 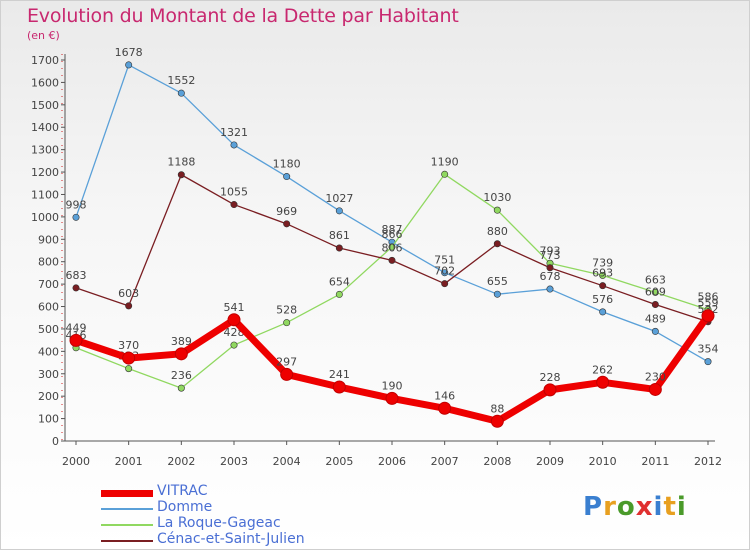 I want to click on y-tick-label: 400, so click(x=48, y=351).